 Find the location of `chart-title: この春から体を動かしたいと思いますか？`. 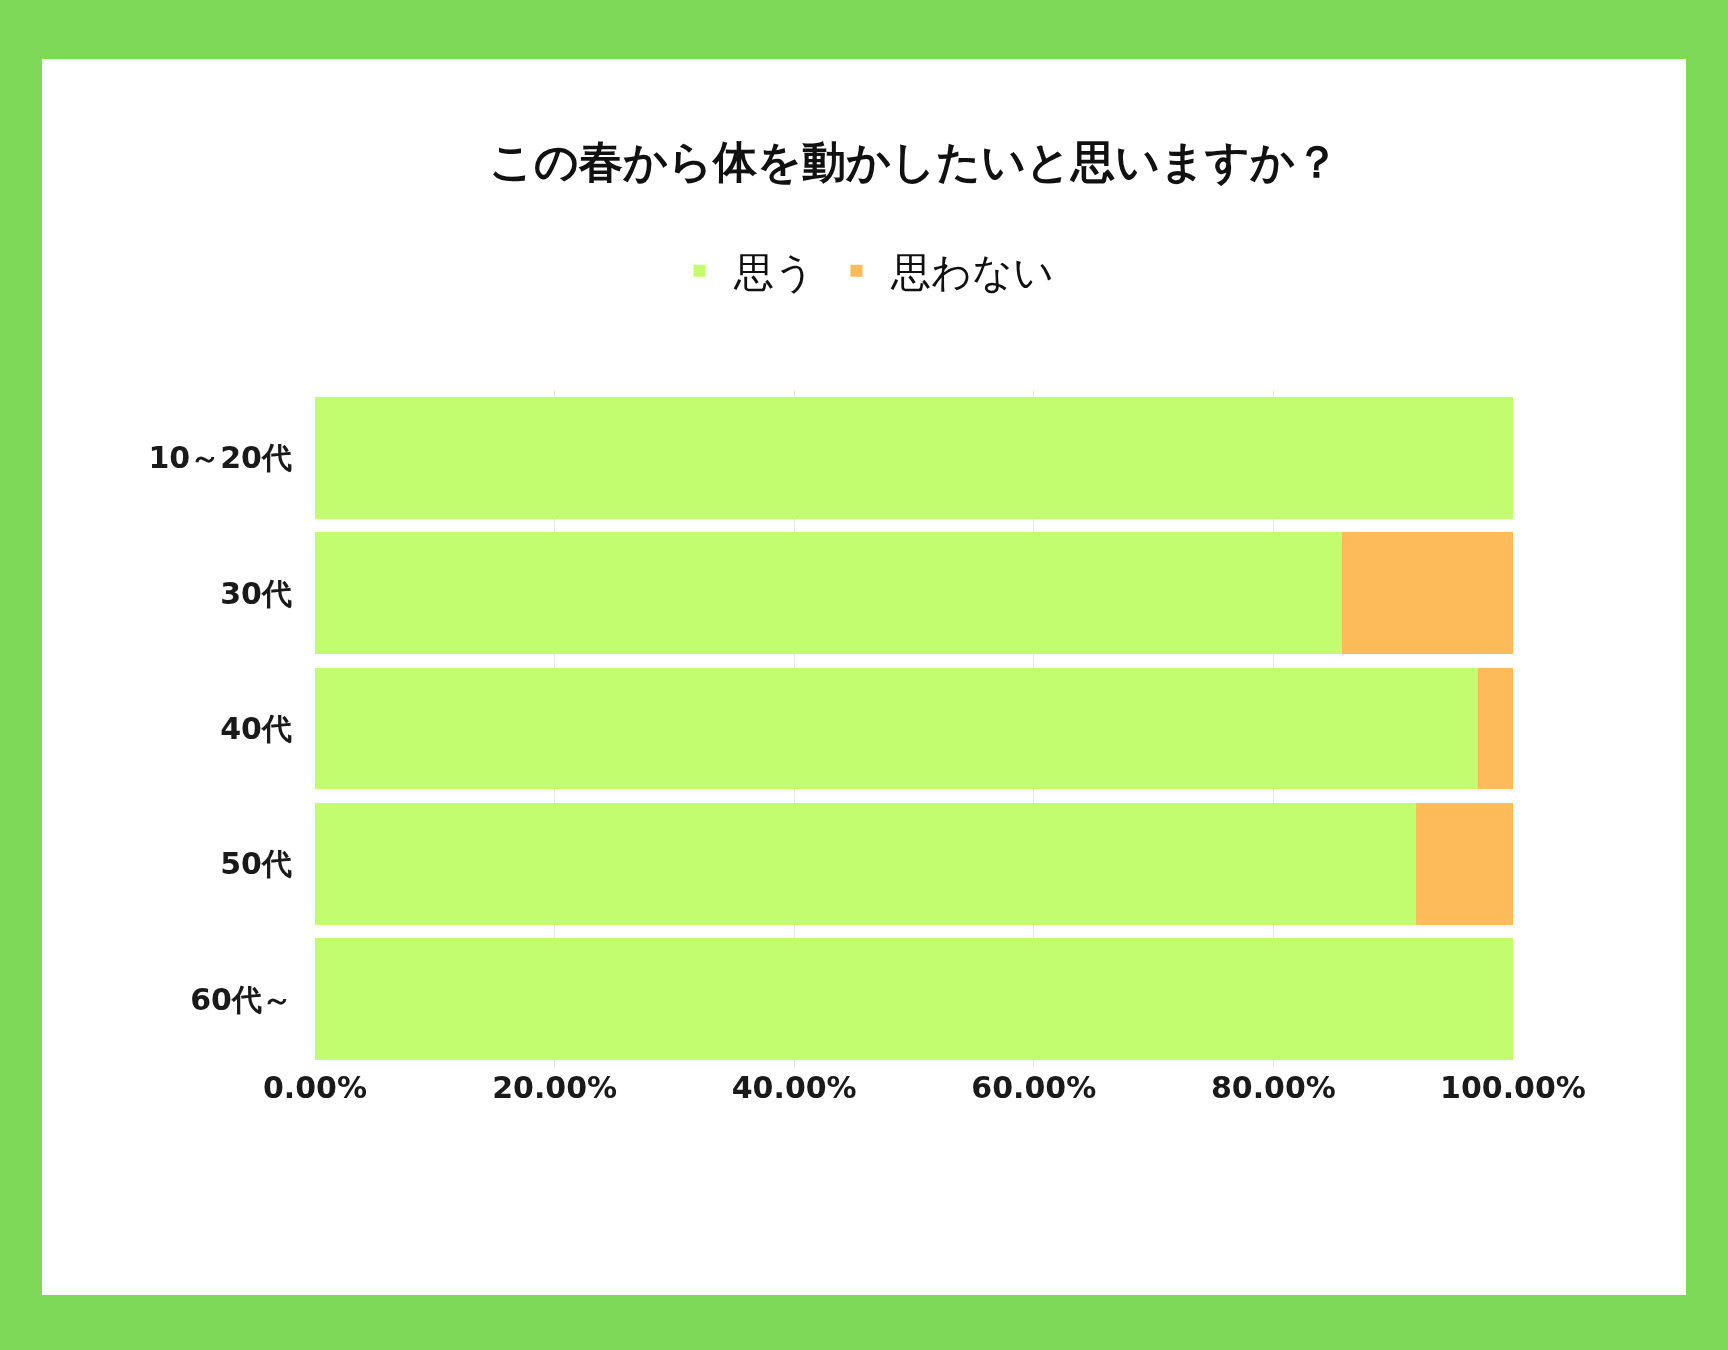

chart-title: この春から体を動かしたいと思いますか？ is located at coordinates (914, 162).